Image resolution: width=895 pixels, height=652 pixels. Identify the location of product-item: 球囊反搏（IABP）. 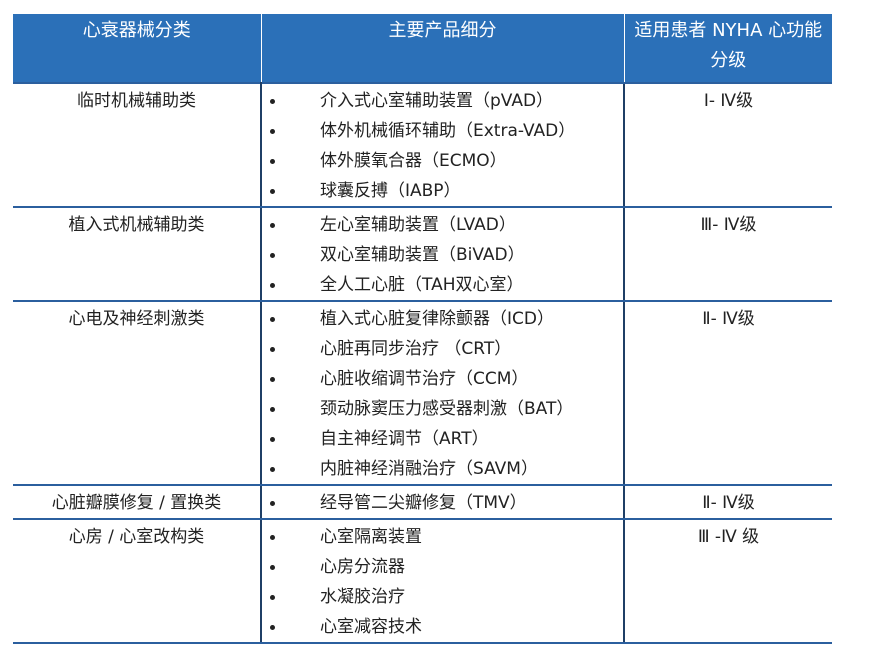
(442, 191).